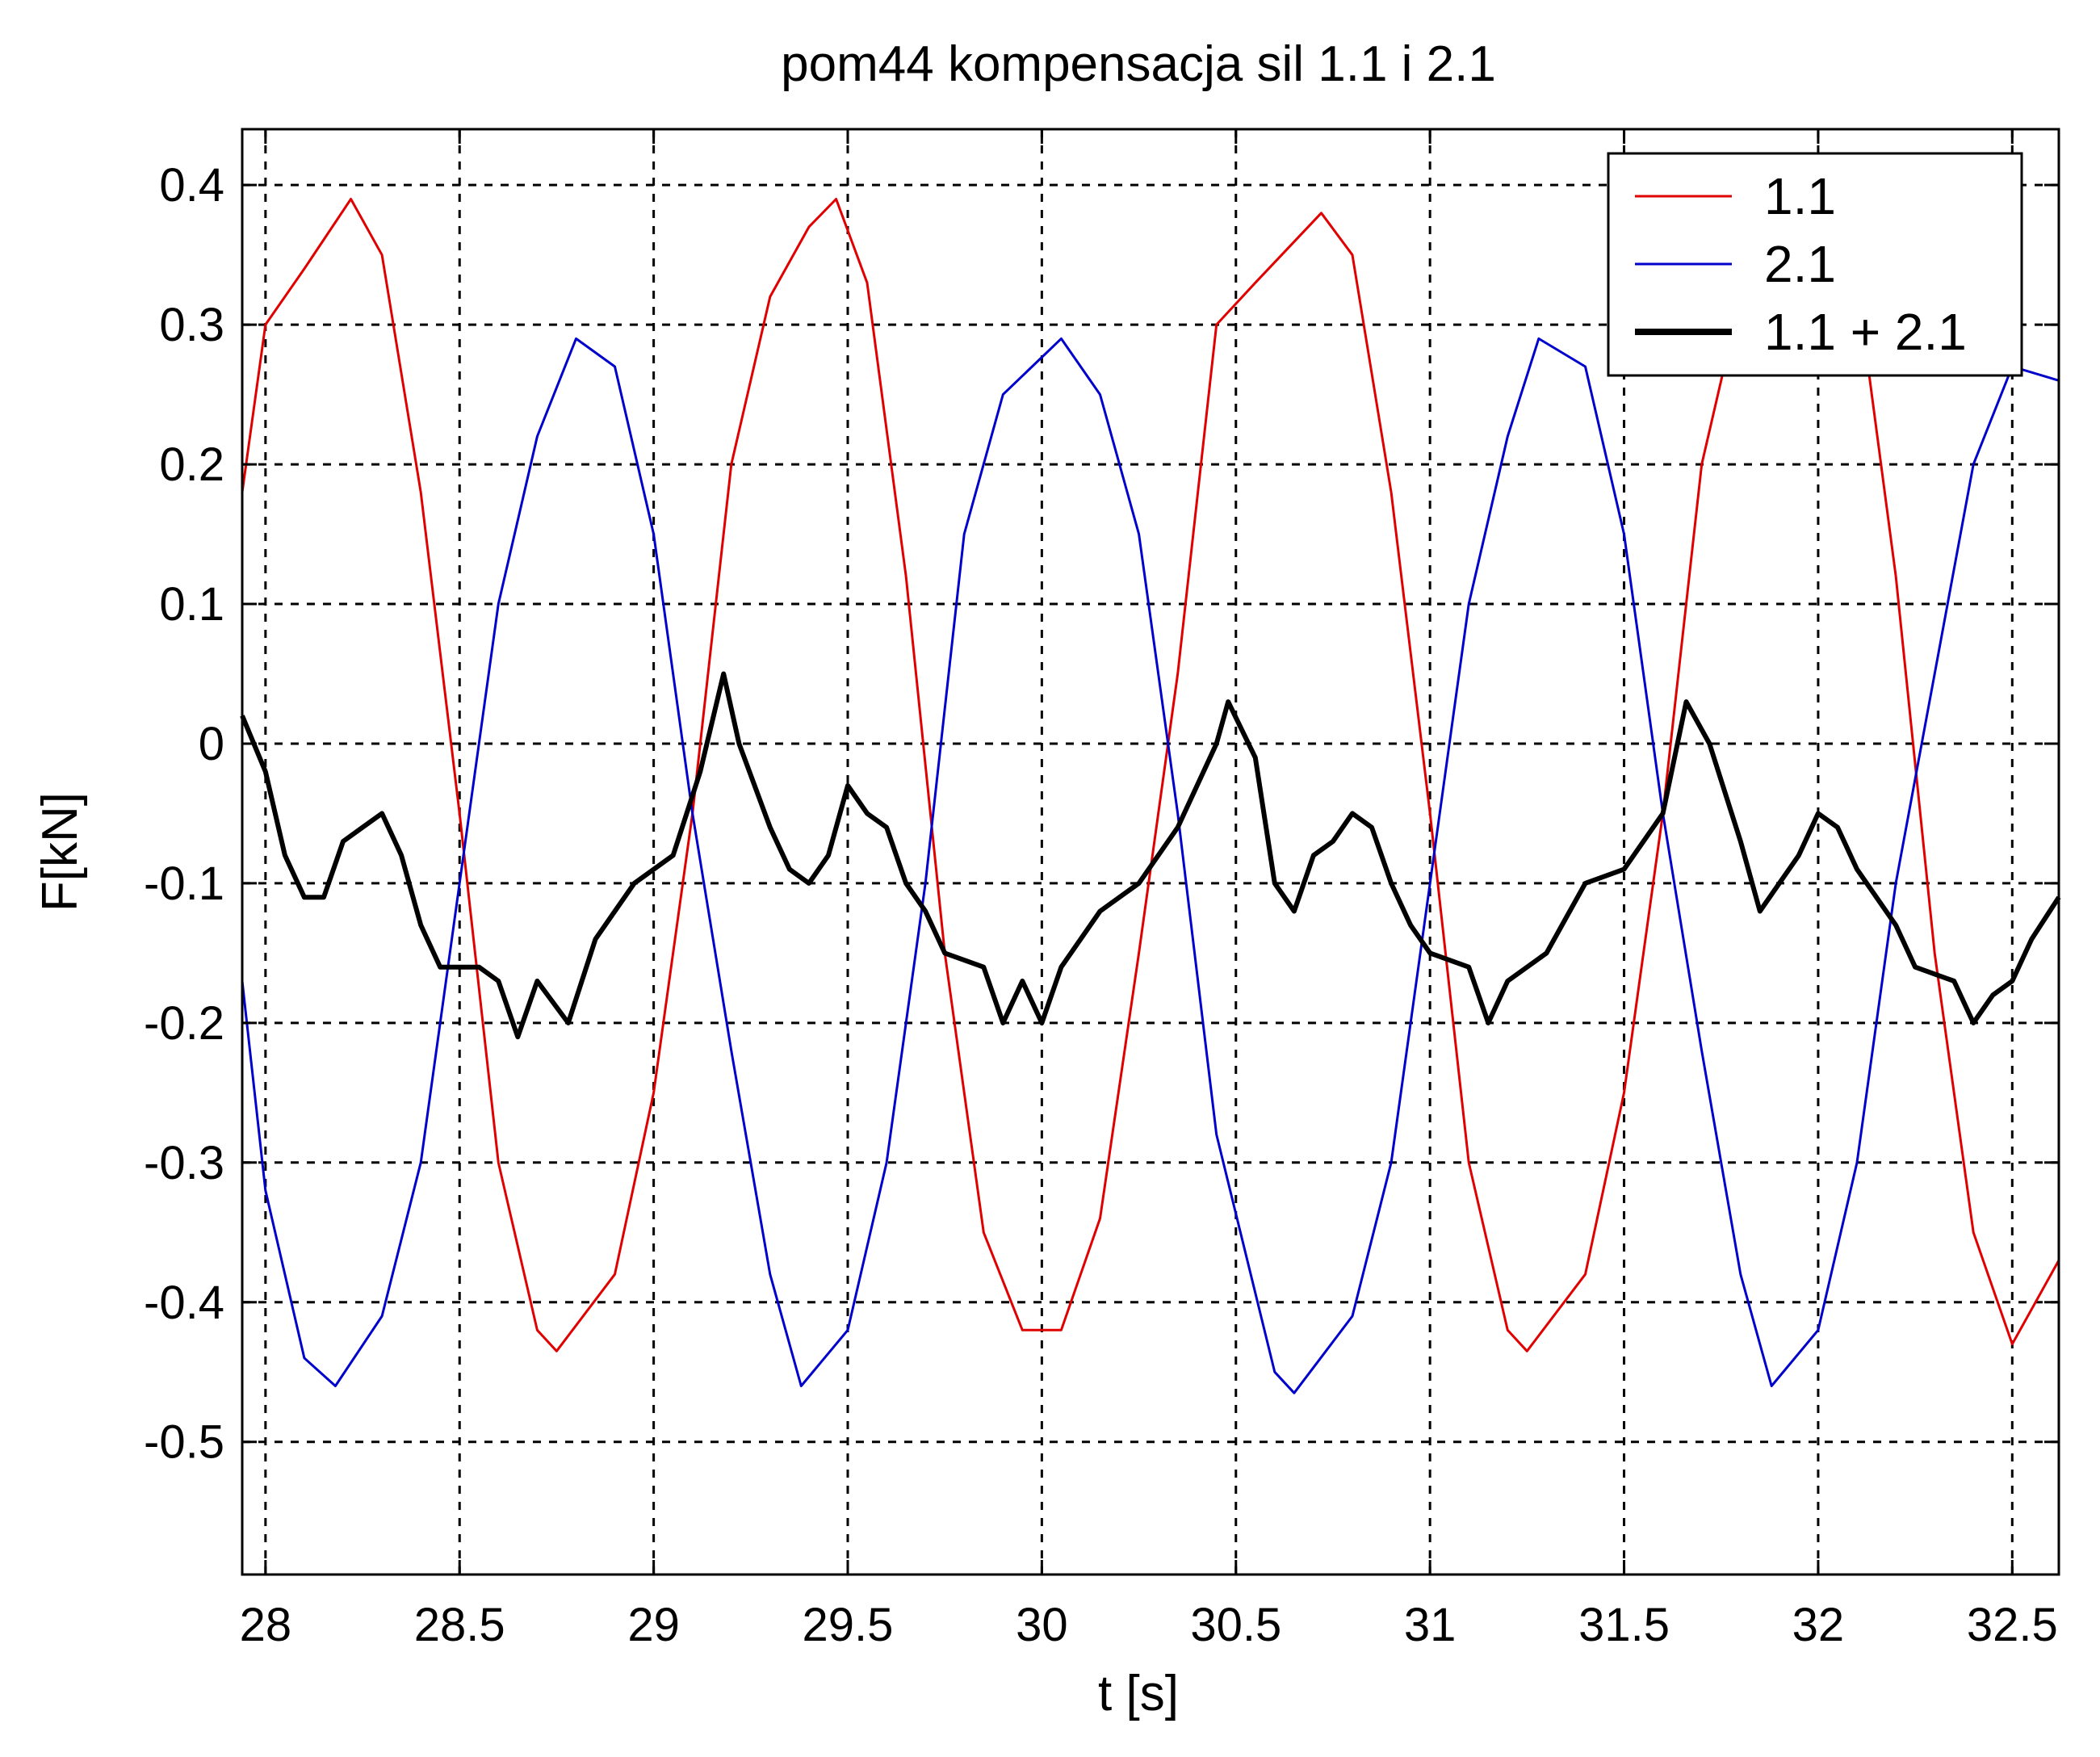 This screenshot has height=1757, width=2100. What do you see at coordinates (266, 1625) in the screenshot?
I see `x-tick-label: 28` at bounding box center [266, 1625].